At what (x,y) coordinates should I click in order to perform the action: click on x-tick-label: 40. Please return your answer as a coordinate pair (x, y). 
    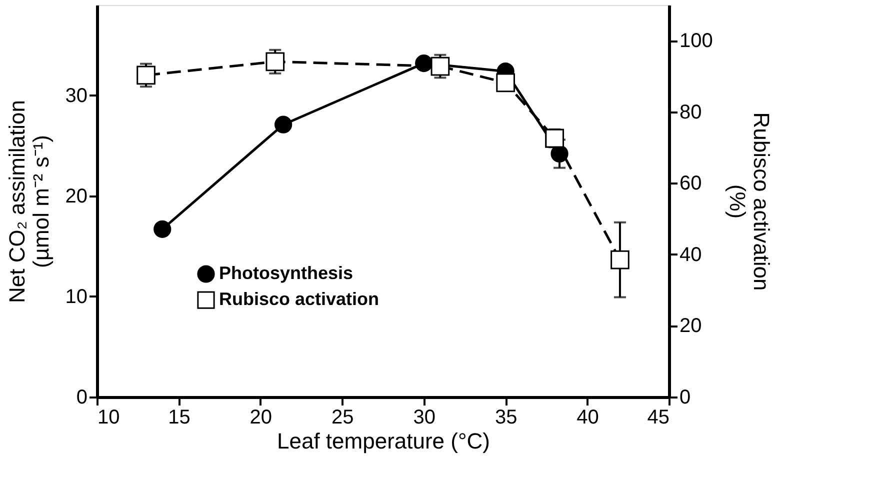
    Looking at the image, I should click on (587, 417).